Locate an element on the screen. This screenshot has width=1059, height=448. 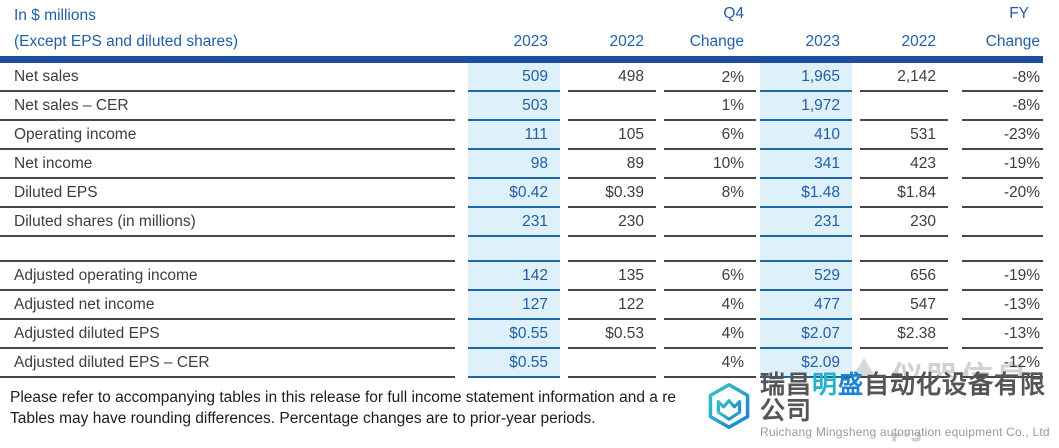
cell-fy-change: -8% is located at coordinates (1002, 77).